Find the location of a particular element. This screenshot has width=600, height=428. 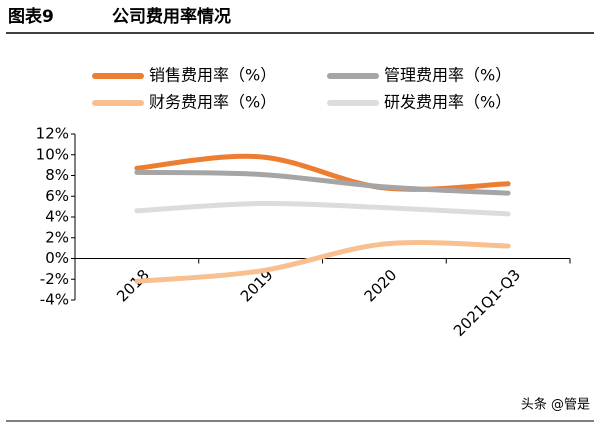

x-tick-label: 2021Q1-Q3 is located at coordinates (487, 303).